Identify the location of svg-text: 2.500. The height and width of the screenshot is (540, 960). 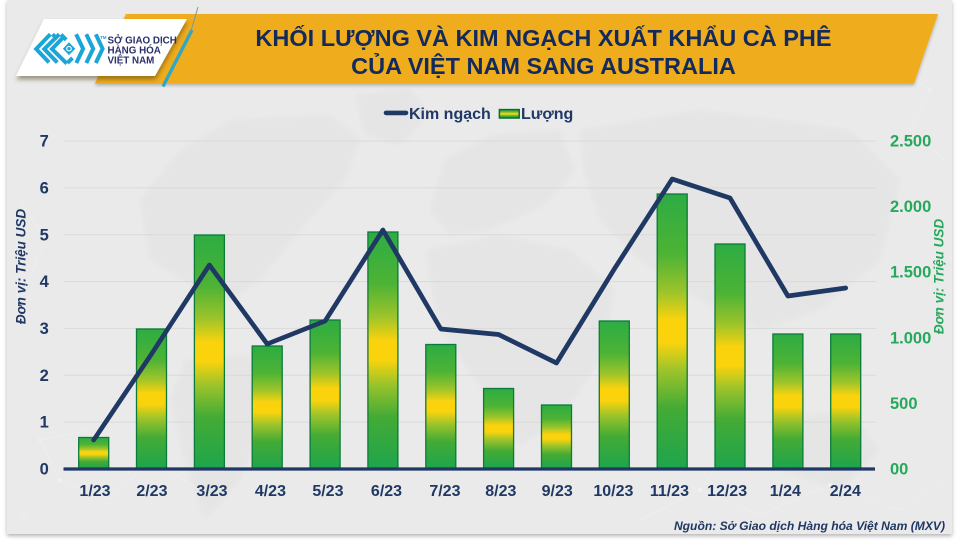
(910, 142).